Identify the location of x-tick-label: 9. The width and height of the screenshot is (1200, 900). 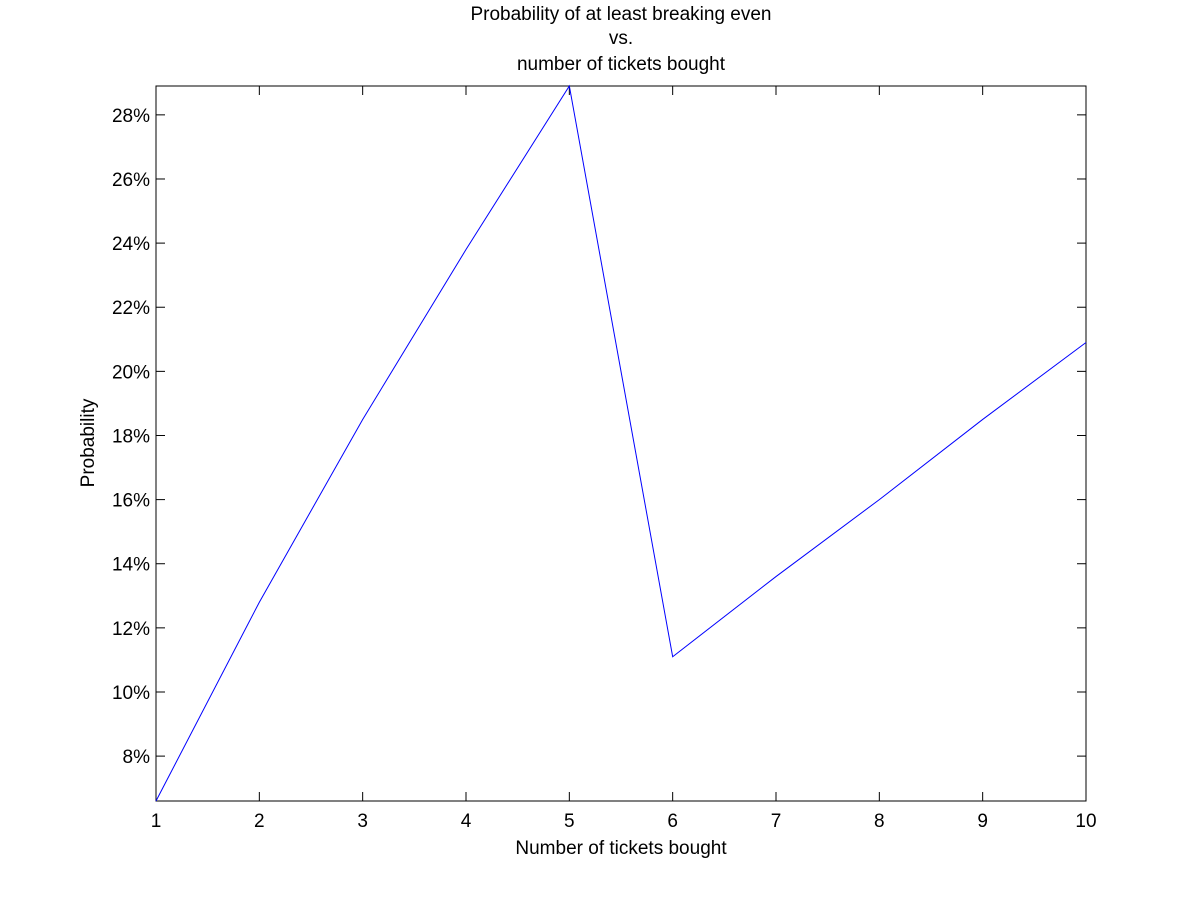
(982, 821).